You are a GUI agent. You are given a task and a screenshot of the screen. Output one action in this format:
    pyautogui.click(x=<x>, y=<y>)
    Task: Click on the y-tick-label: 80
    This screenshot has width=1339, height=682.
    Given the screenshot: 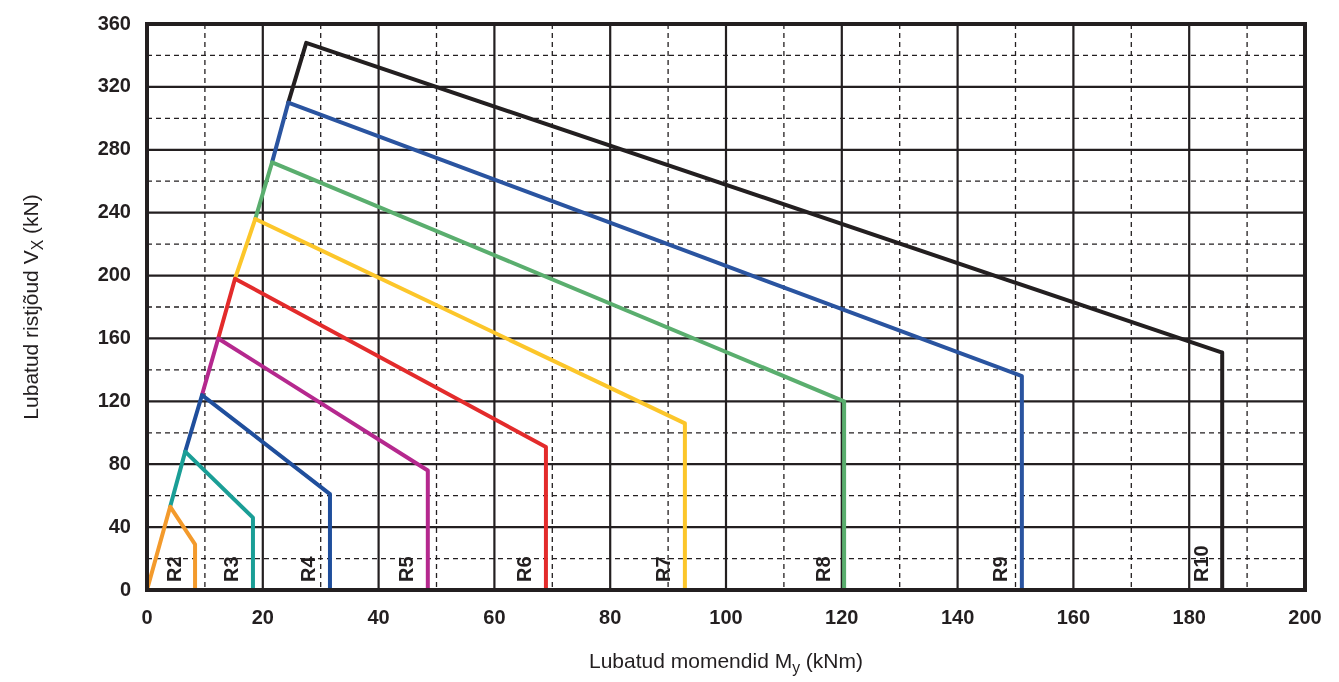 What is the action you would take?
    pyautogui.click(x=119, y=462)
    